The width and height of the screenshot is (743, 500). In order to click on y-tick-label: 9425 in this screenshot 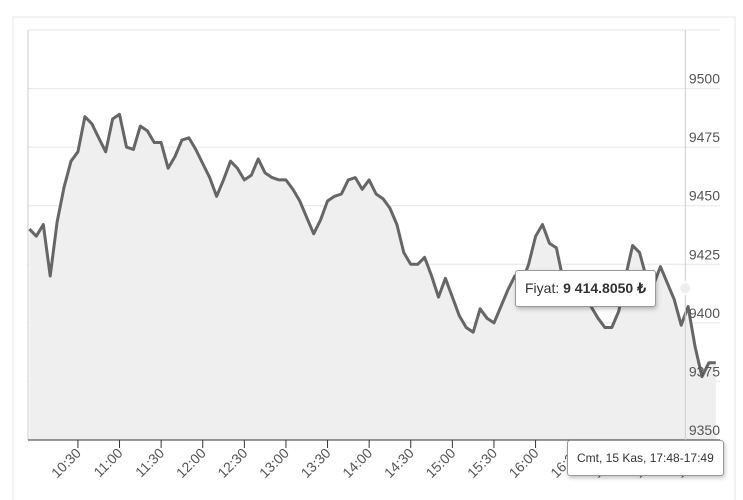, I will do `click(704, 254)`.